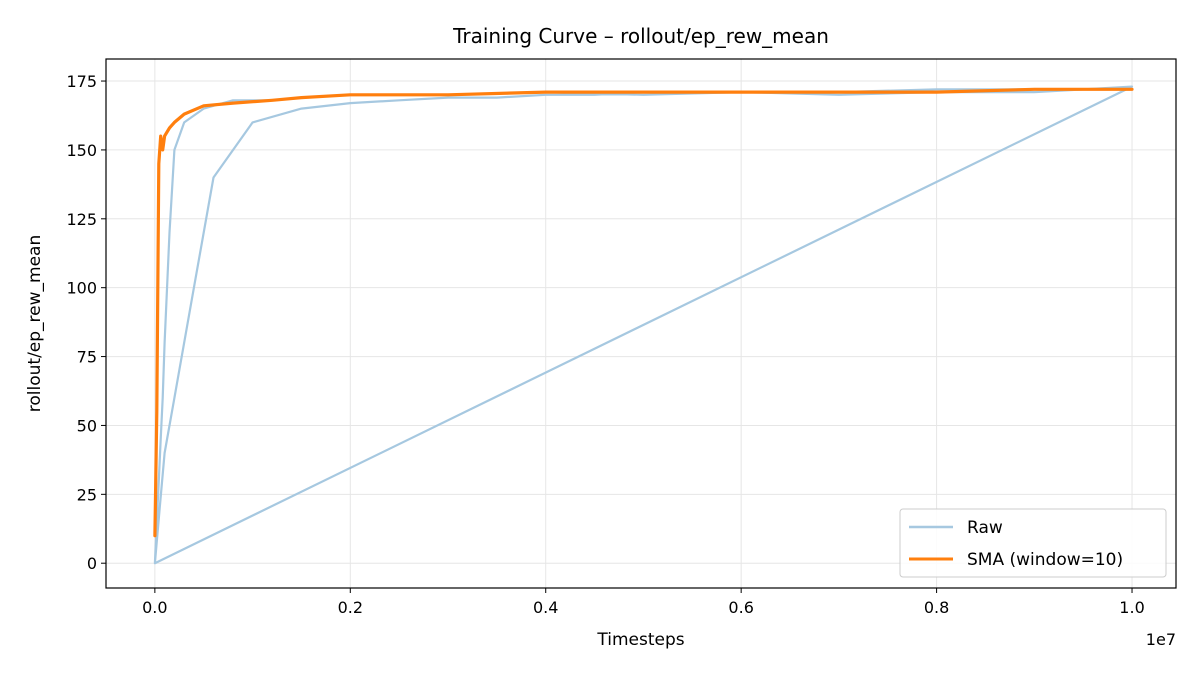 The width and height of the screenshot is (1200, 675). I want to click on y-tick-label: 25, so click(87, 494).